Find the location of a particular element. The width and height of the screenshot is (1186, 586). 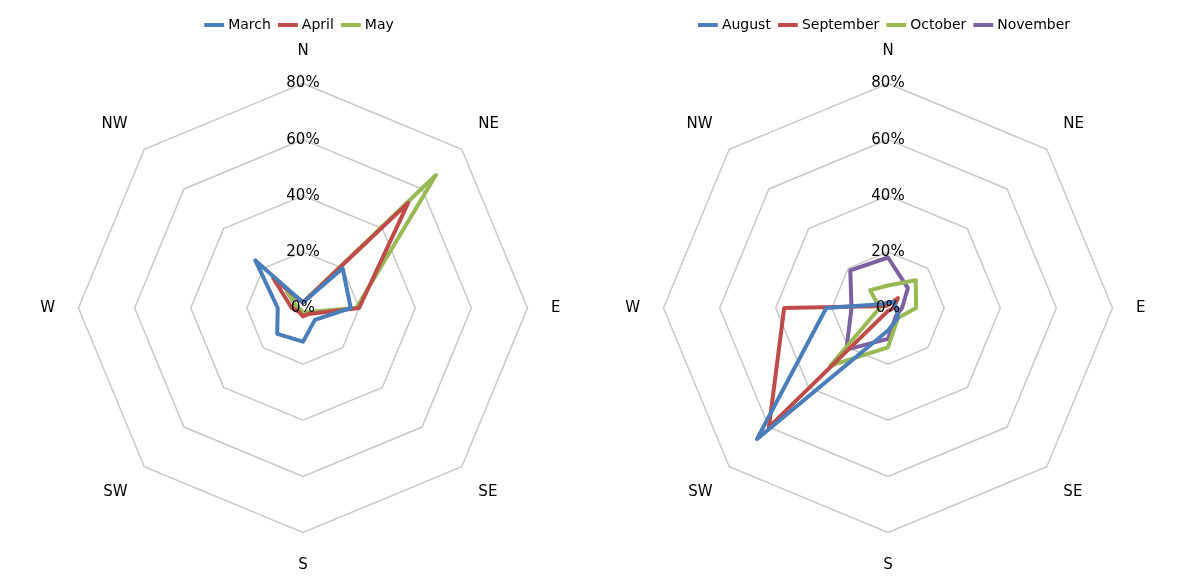

legend-label: September is located at coordinates (840, 23).